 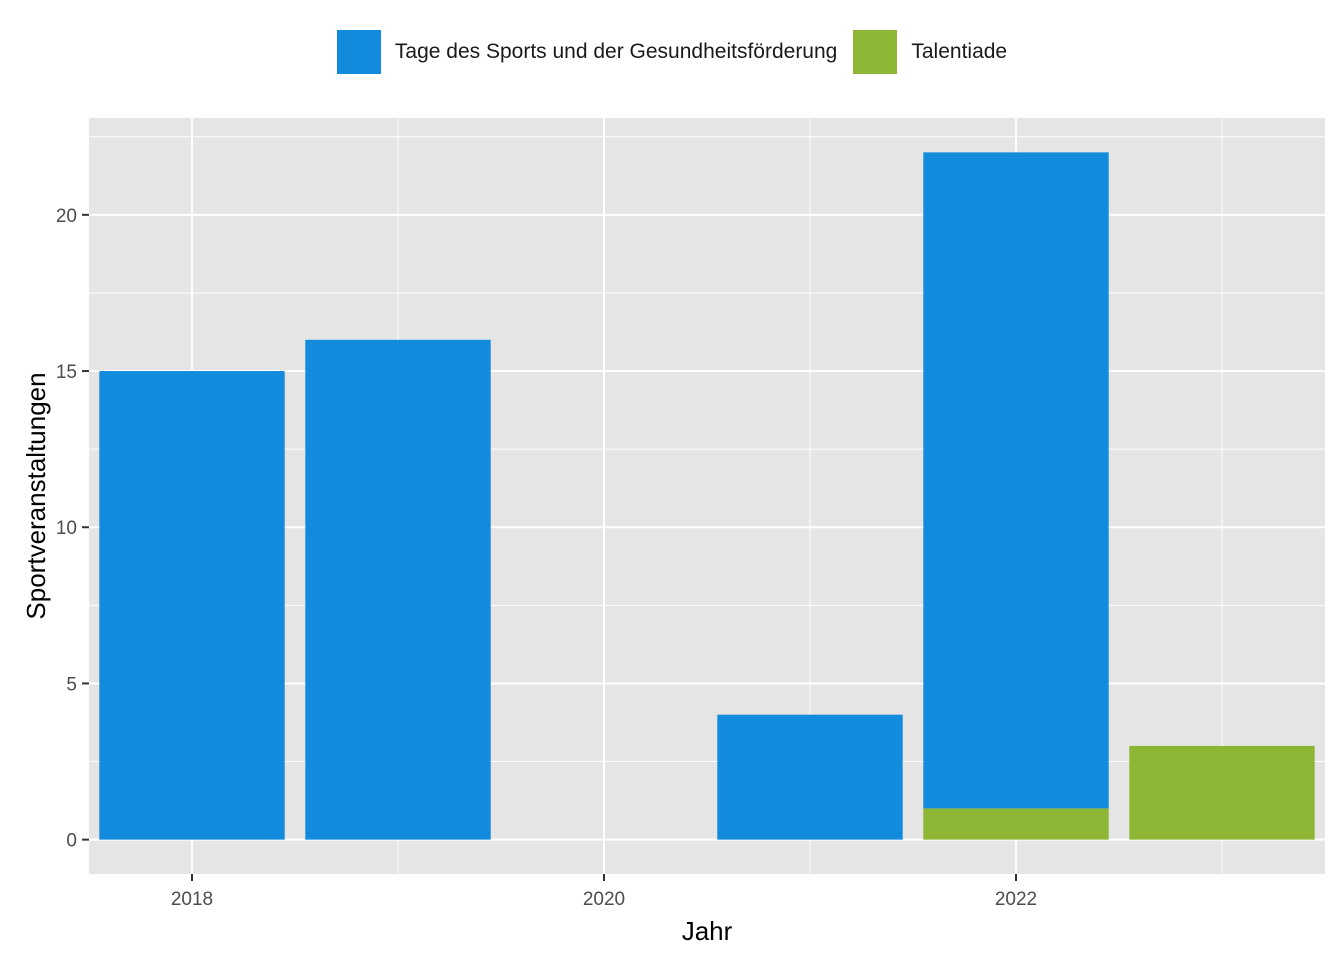 I want to click on y-tick-label: 0, so click(x=71, y=841).